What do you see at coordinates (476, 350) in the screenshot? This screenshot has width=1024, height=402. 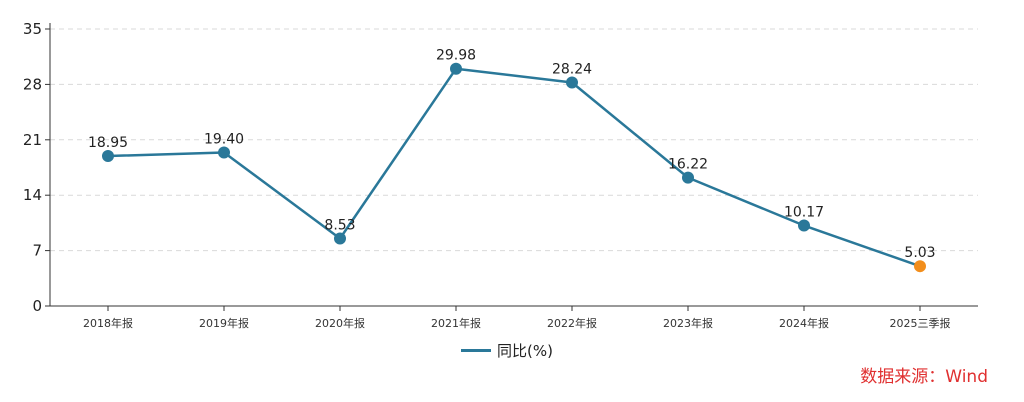 I see `legend-line-swatch` at bounding box center [476, 350].